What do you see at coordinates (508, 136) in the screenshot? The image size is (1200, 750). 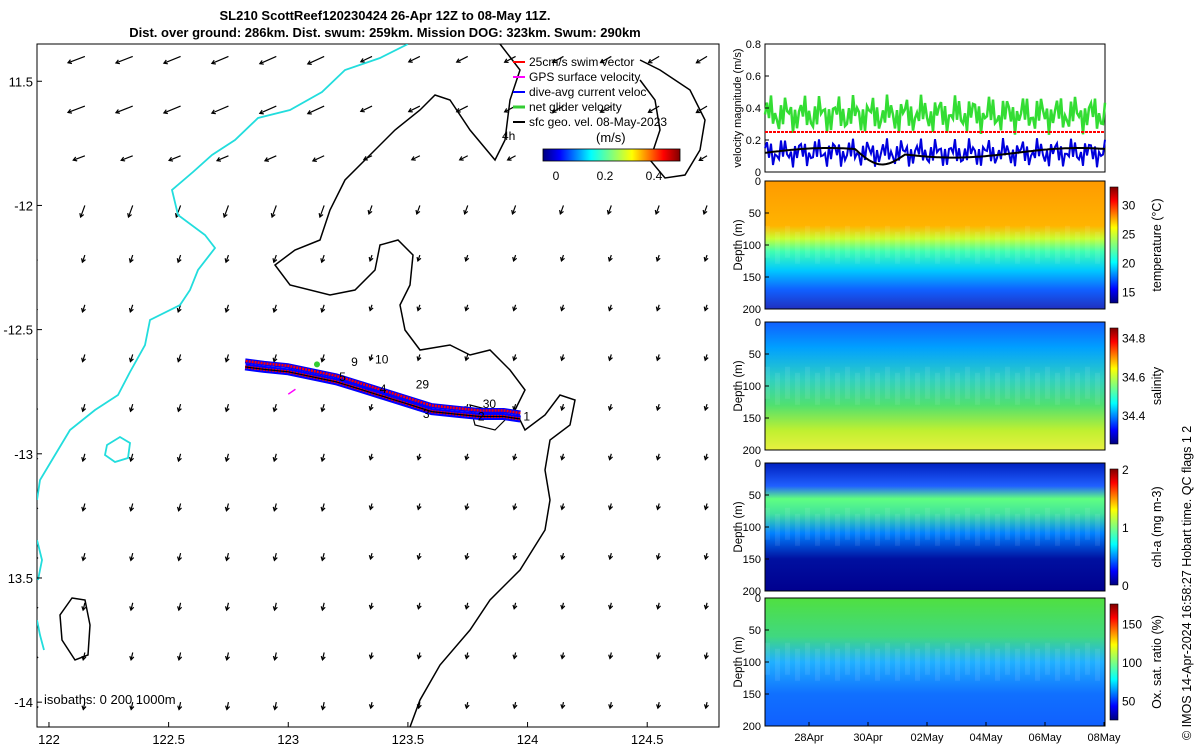 I see `duration-label: 4h` at bounding box center [508, 136].